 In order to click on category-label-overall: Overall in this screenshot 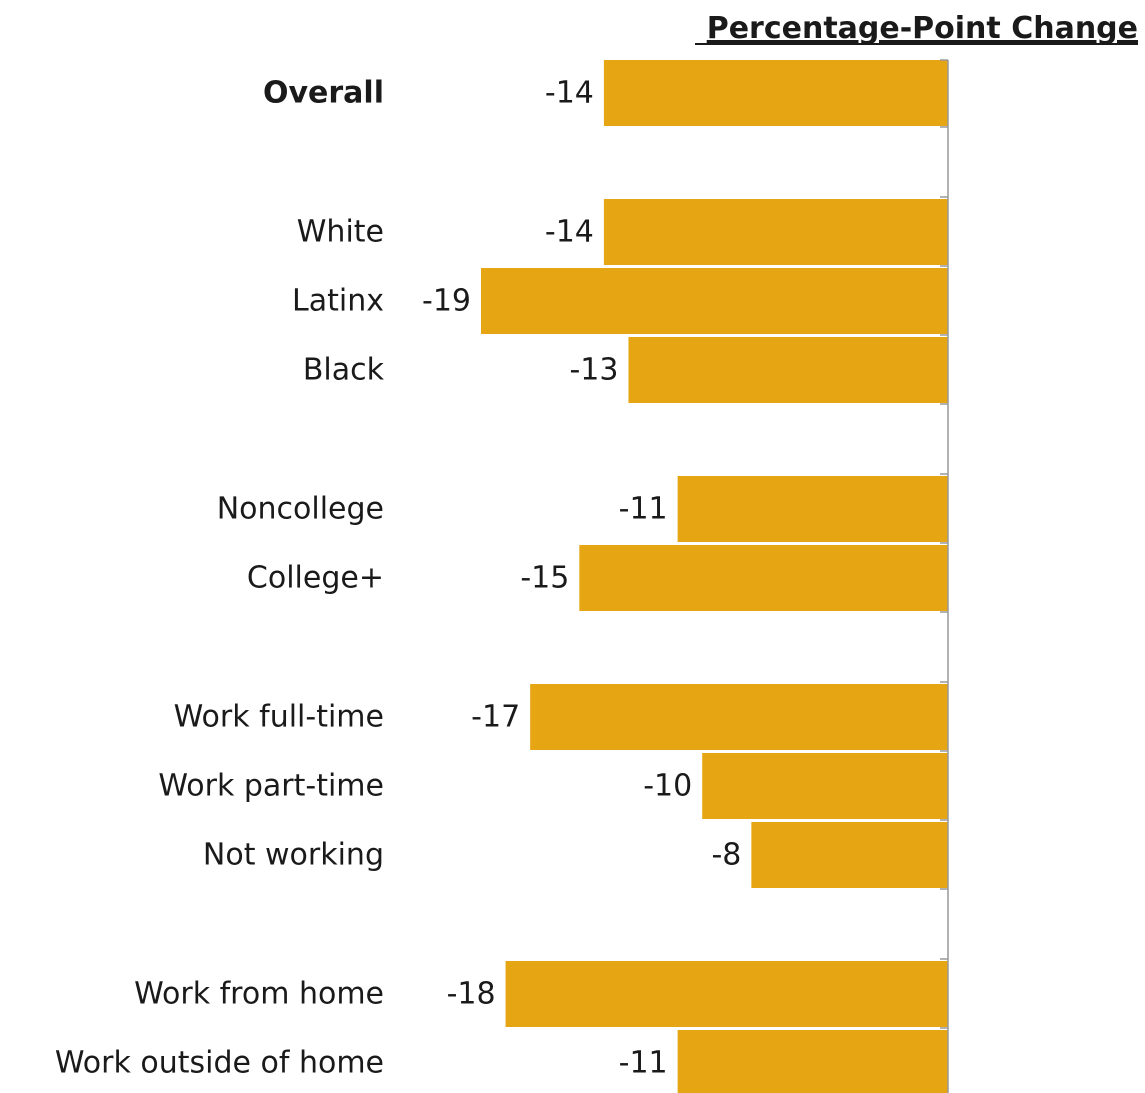, I will do `click(323, 93)`.